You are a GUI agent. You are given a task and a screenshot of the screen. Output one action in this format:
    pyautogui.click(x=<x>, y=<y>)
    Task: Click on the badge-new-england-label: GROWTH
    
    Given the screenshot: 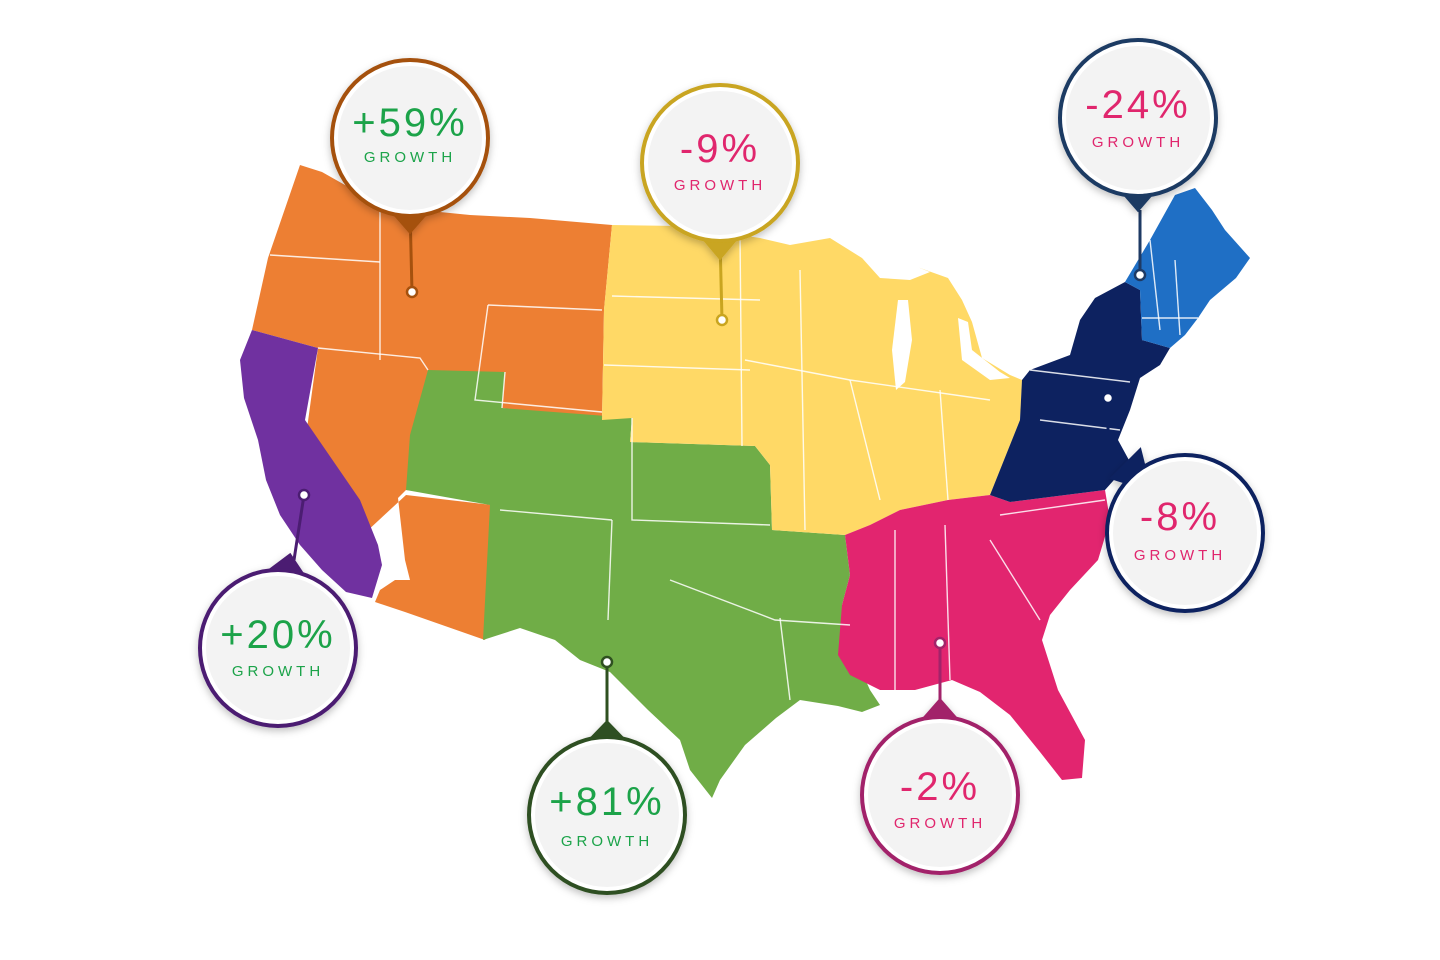 What is the action you would take?
    pyautogui.click(x=1138, y=142)
    